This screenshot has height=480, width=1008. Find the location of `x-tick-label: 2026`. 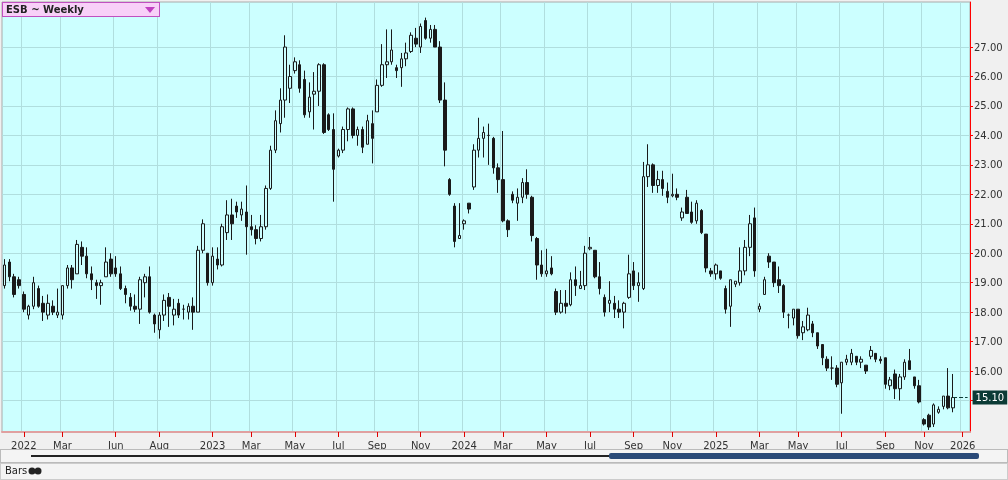

x-tick-label: 2026 is located at coordinates (963, 445).